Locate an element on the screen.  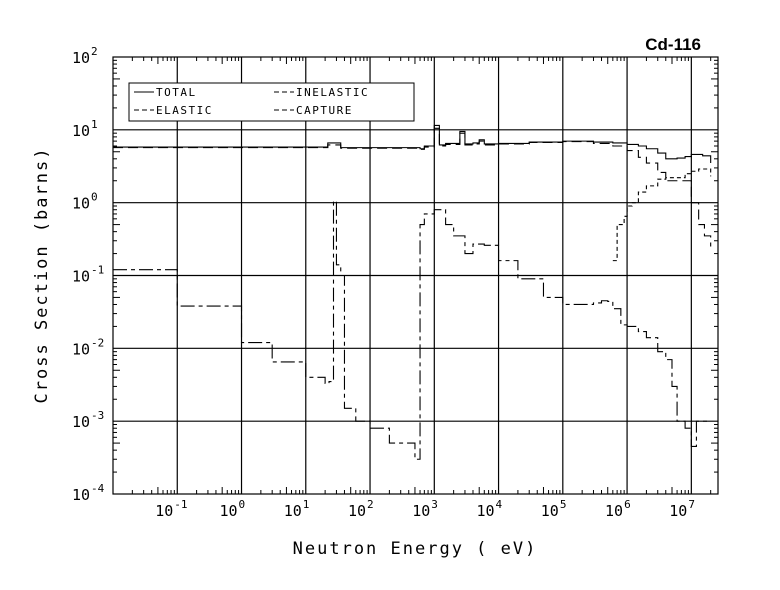
x-tick-exponent: 3 is located at coordinates (434, 504).